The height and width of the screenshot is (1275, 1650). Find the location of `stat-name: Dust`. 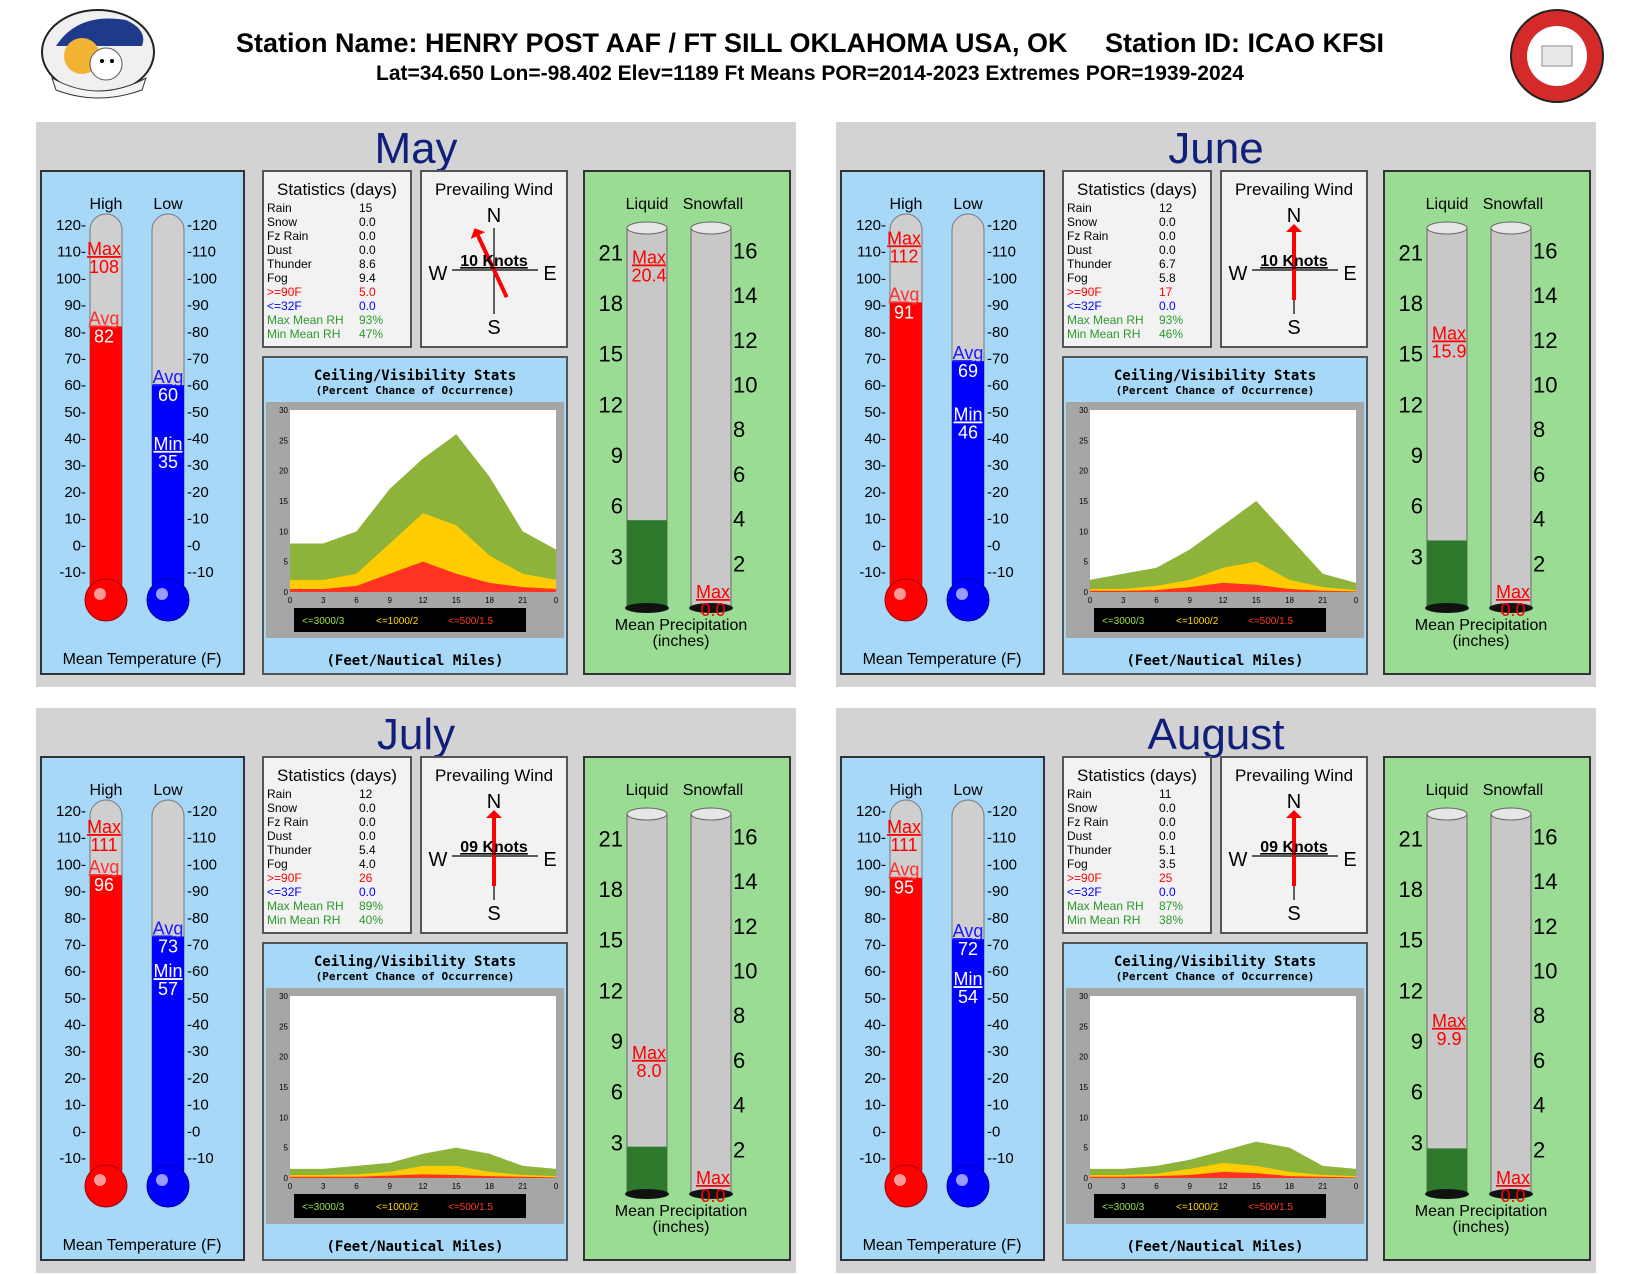

stat-name: Dust is located at coordinates (279, 250).